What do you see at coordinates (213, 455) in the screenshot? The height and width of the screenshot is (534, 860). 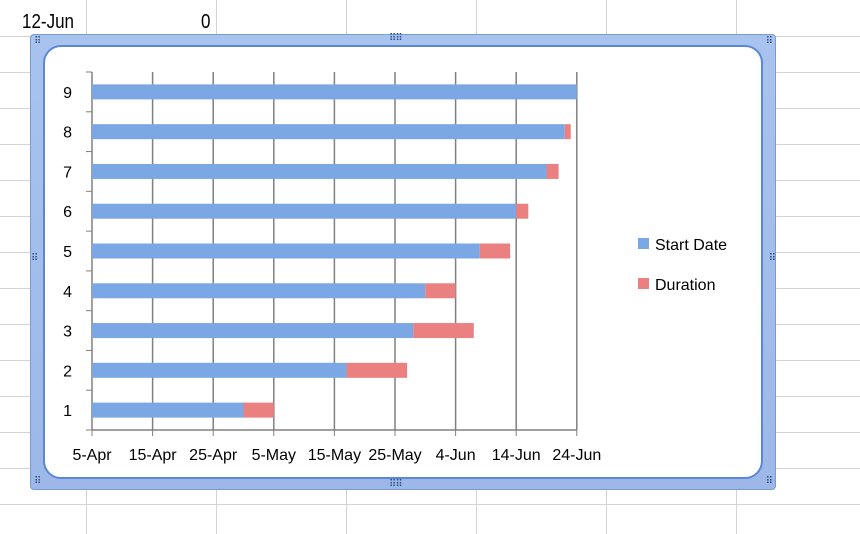 I see `x-tick-label: 25-Apr` at bounding box center [213, 455].